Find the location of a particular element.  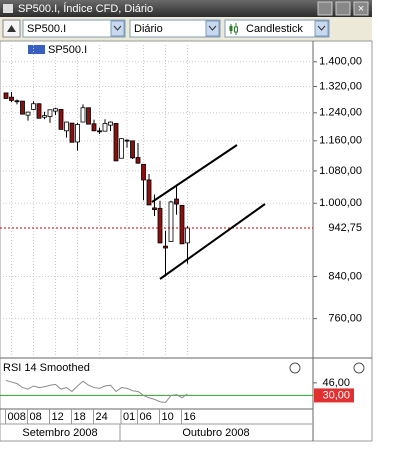

cfd-badge is located at coordinates (36, 49).